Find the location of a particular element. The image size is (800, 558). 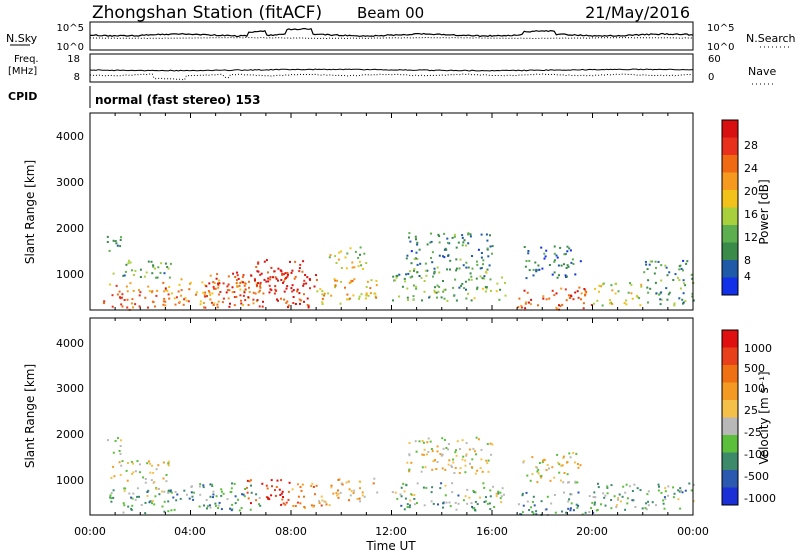

xtick-2000: 20:00 is located at coordinates (592, 531).